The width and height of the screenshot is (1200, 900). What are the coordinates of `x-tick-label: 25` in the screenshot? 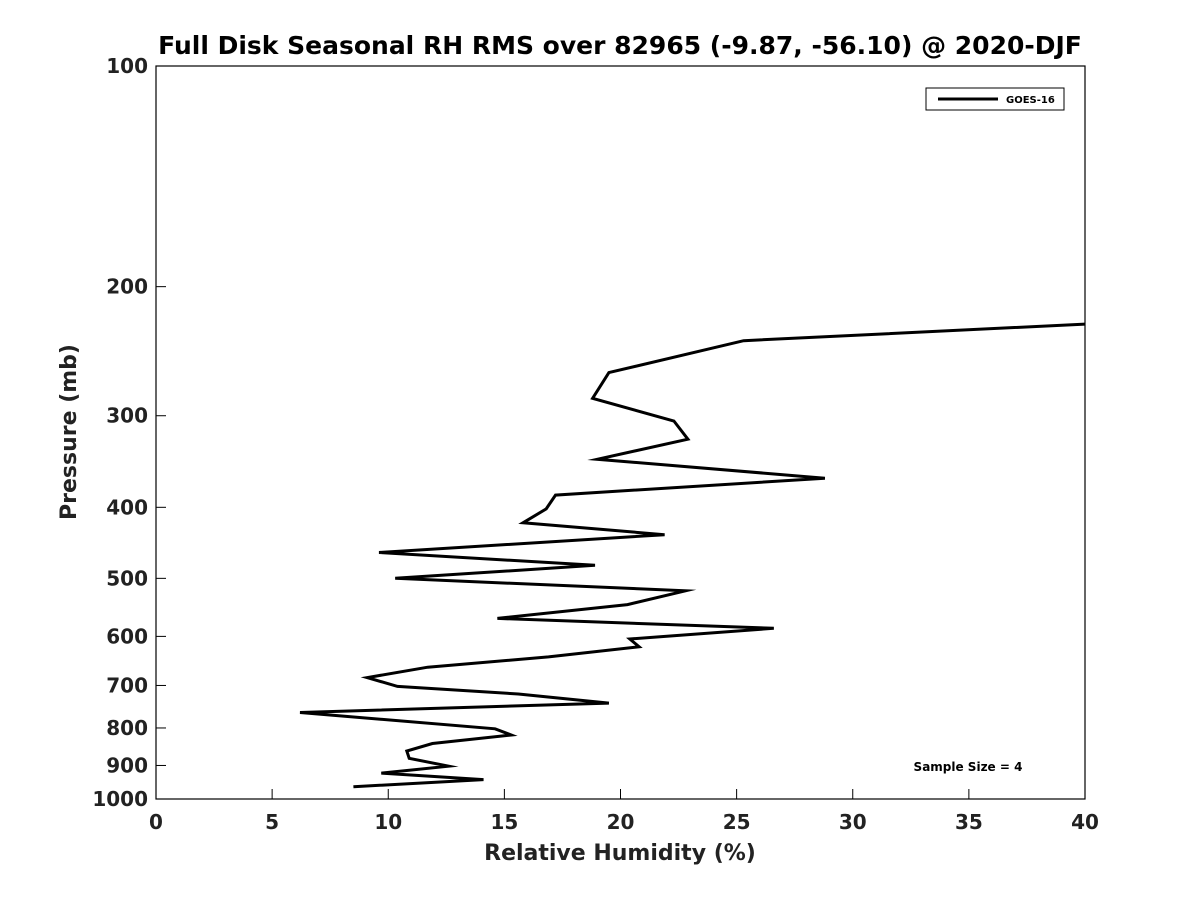 It's located at (737, 822).